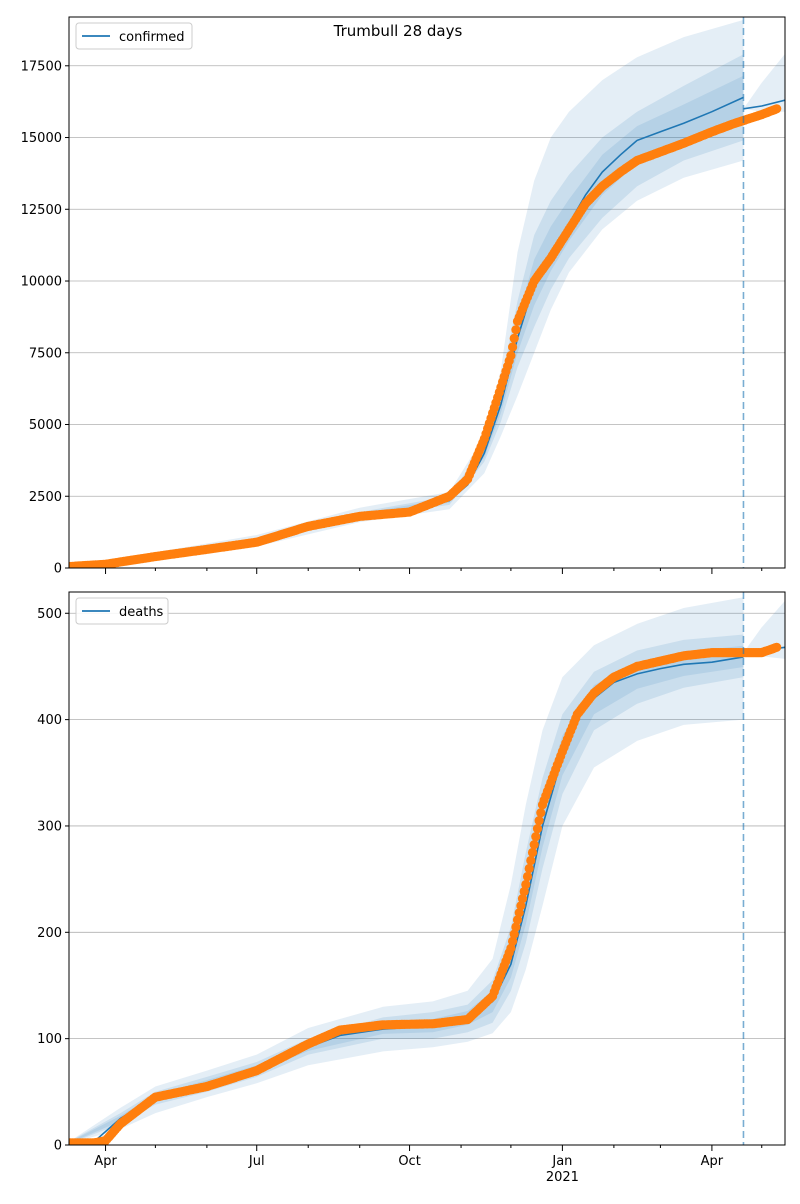  Describe the element at coordinates (764, 82) in the screenshot. I see `tail-band` at that location.